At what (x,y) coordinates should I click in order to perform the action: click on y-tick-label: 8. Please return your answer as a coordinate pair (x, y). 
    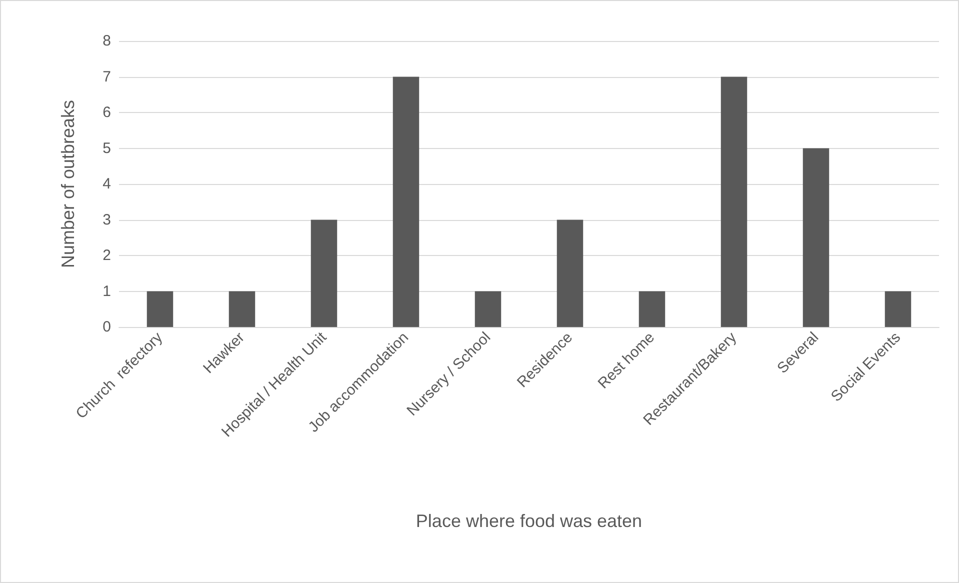
    Looking at the image, I should click on (106, 41).